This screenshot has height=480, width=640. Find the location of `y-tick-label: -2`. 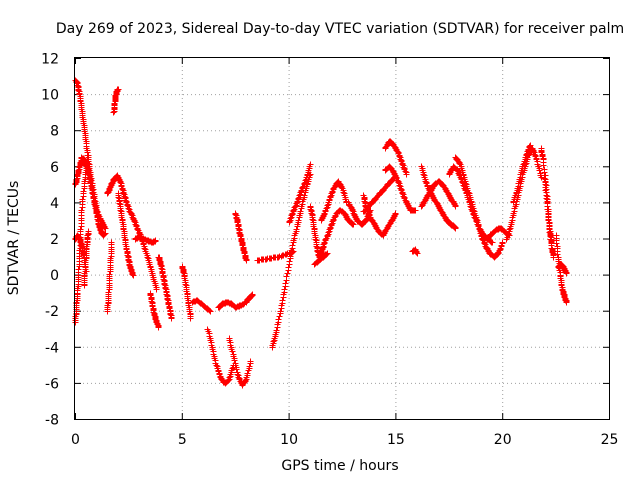

y-tick-label: -2 is located at coordinates (52, 312).